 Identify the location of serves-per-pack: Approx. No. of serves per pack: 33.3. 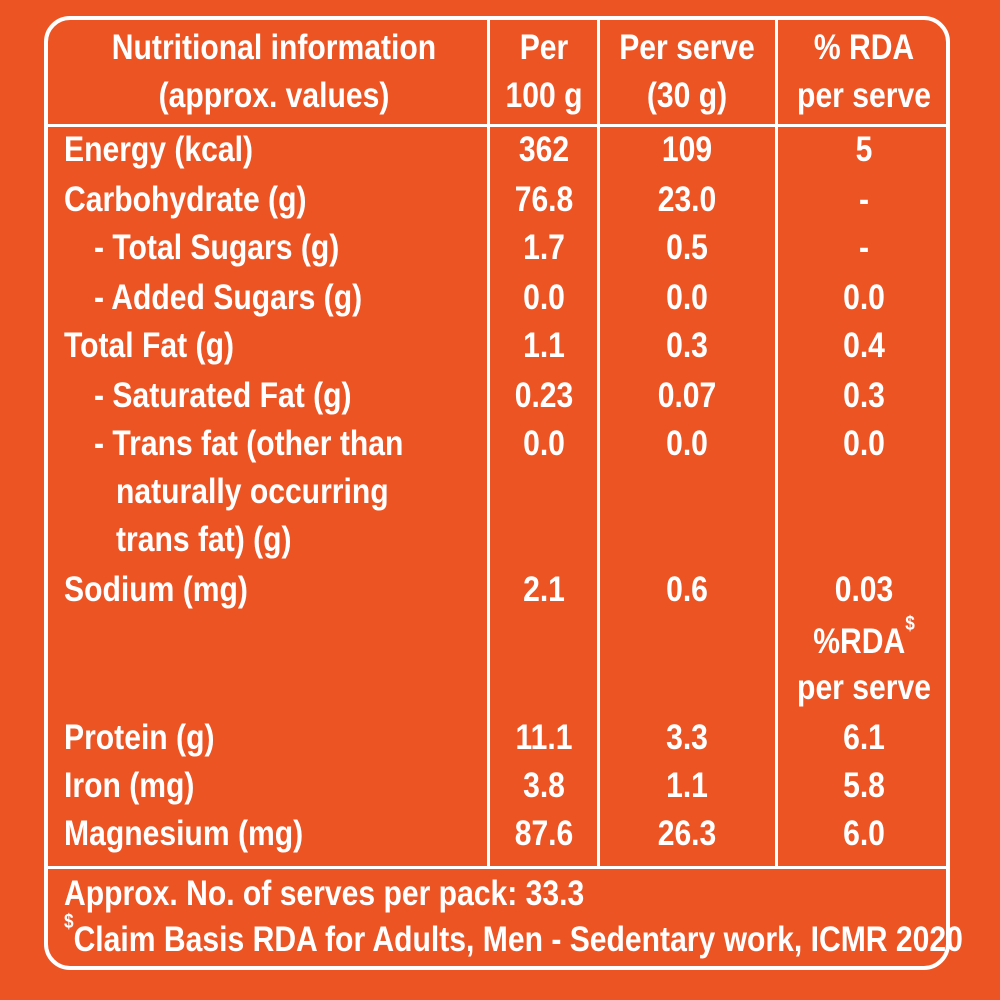
(324, 893).